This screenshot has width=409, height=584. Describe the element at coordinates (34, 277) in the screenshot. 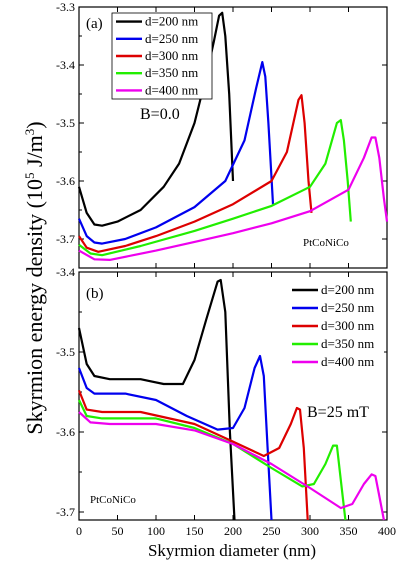

I see `y-axis-label: Skyrmion energy density (105 J/m3)` at that location.